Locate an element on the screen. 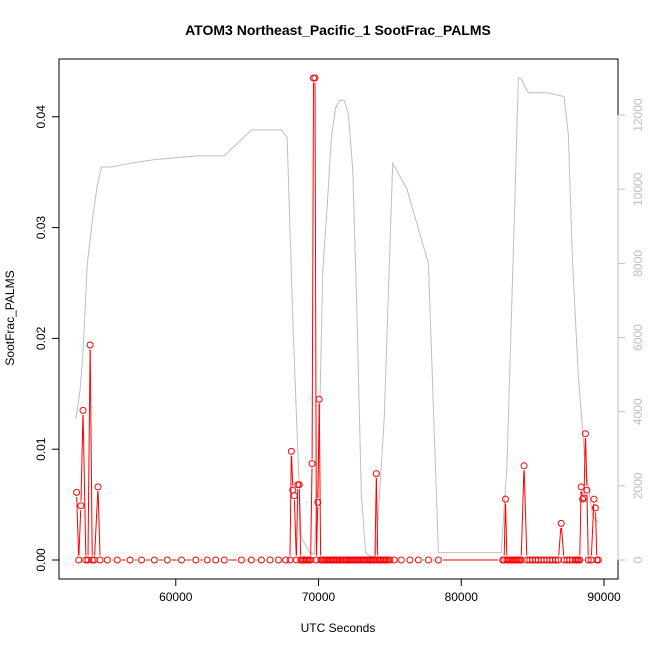 The image size is (650, 650). y2-tick-label: 0 is located at coordinates (638, 559).